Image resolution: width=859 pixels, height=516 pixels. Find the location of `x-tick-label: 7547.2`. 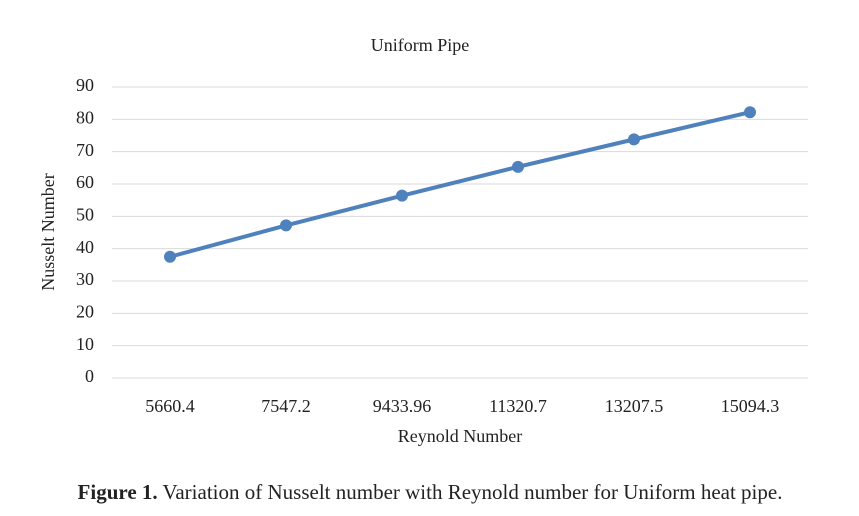

x-tick-label: 7547.2 is located at coordinates (286, 406).